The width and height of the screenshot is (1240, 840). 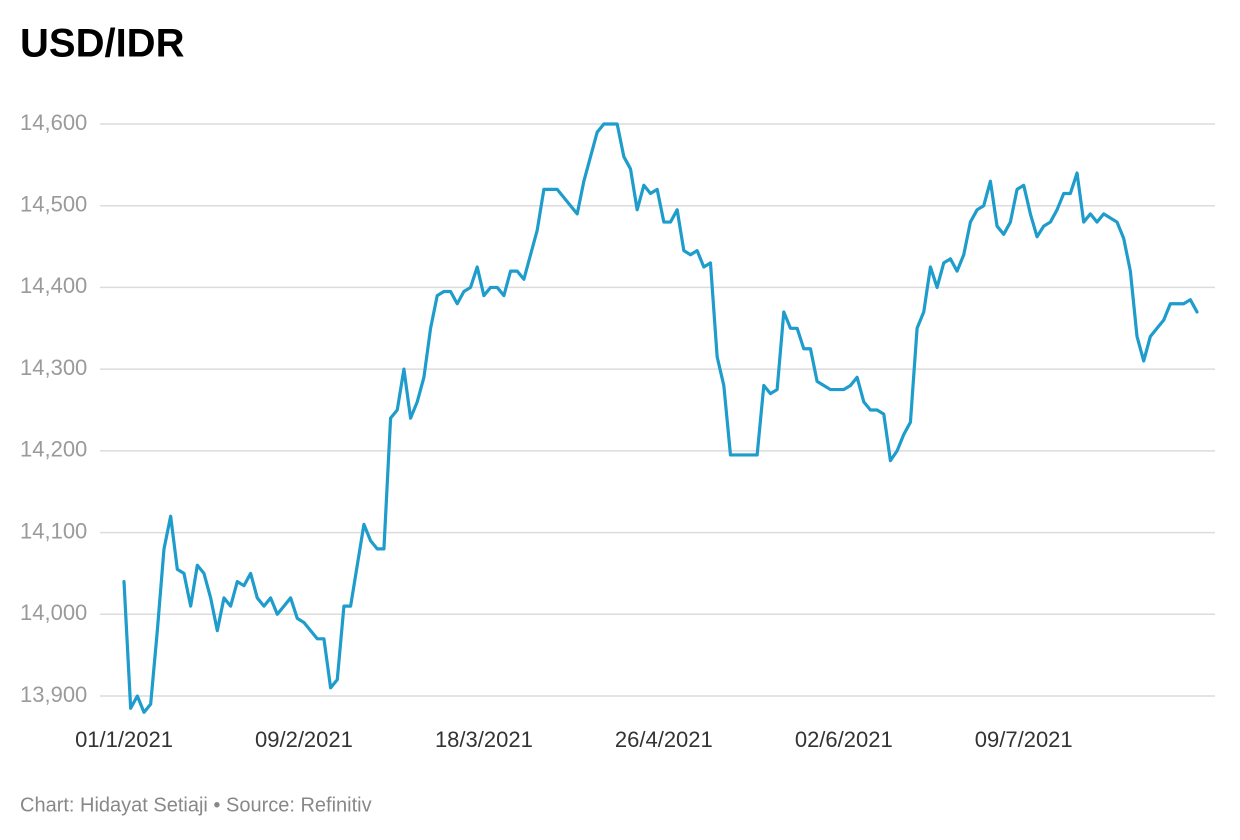 What do you see at coordinates (53, 612) in the screenshot?
I see `y-tick-label: 14,000` at bounding box center [53, 612].